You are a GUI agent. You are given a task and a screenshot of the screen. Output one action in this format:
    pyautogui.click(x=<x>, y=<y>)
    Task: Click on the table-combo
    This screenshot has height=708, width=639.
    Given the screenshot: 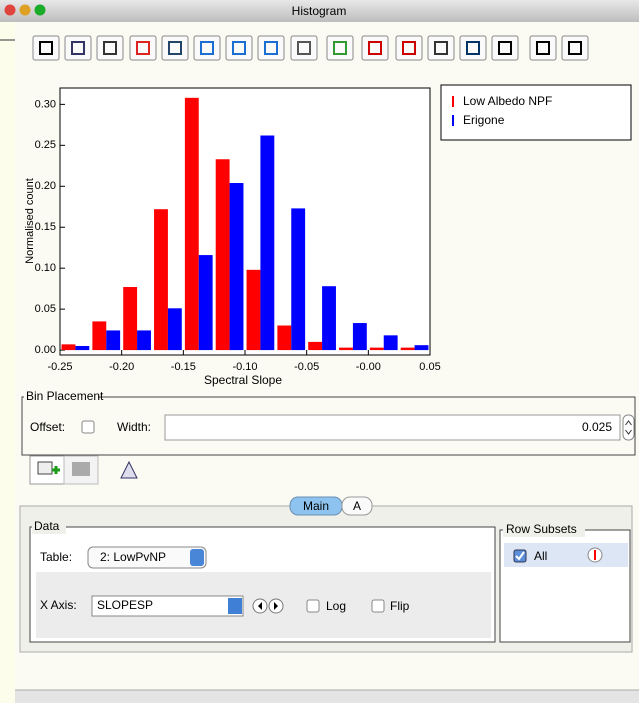 What is the action you would take?
    pyautogui.click(x=147, y=557)
    